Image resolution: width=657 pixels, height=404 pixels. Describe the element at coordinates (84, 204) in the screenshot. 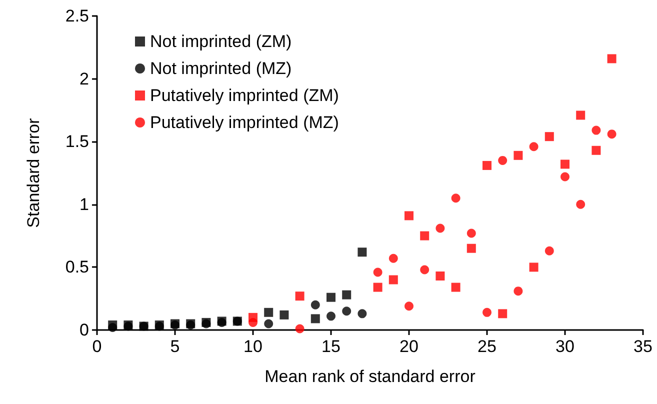

I see `y-tick-label: 1` at that location.